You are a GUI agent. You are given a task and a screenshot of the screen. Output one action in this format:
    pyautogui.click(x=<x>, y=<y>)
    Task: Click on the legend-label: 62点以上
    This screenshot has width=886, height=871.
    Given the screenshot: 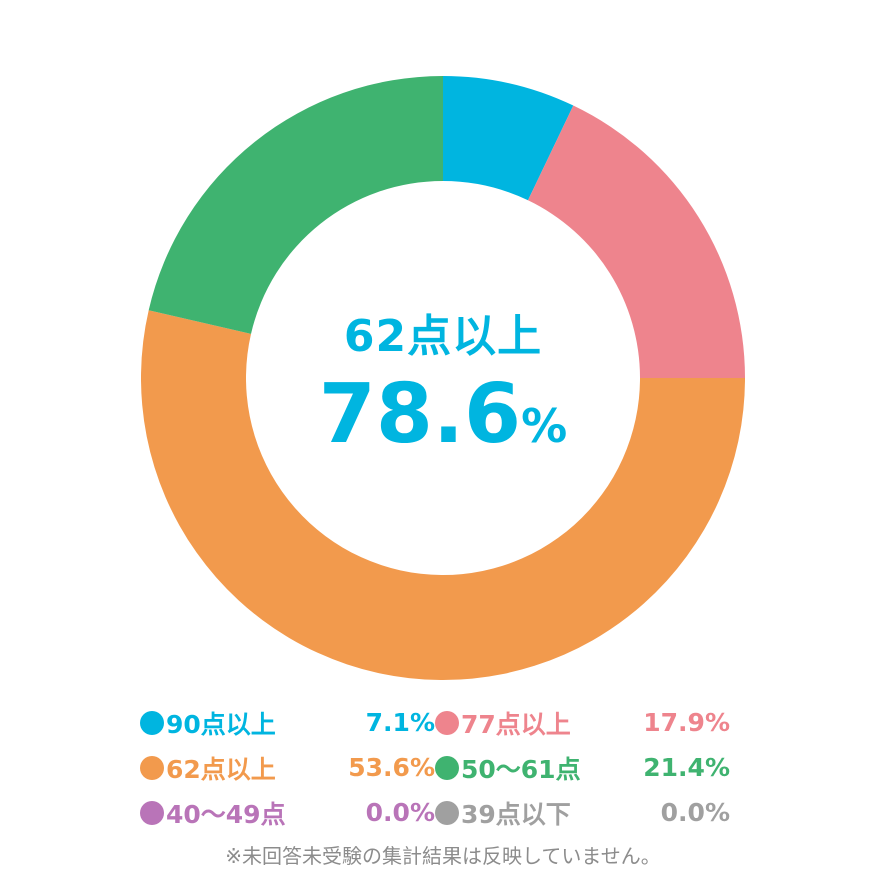 What is the action you would take?
    pyautogui.click(x=221, y=769)
    